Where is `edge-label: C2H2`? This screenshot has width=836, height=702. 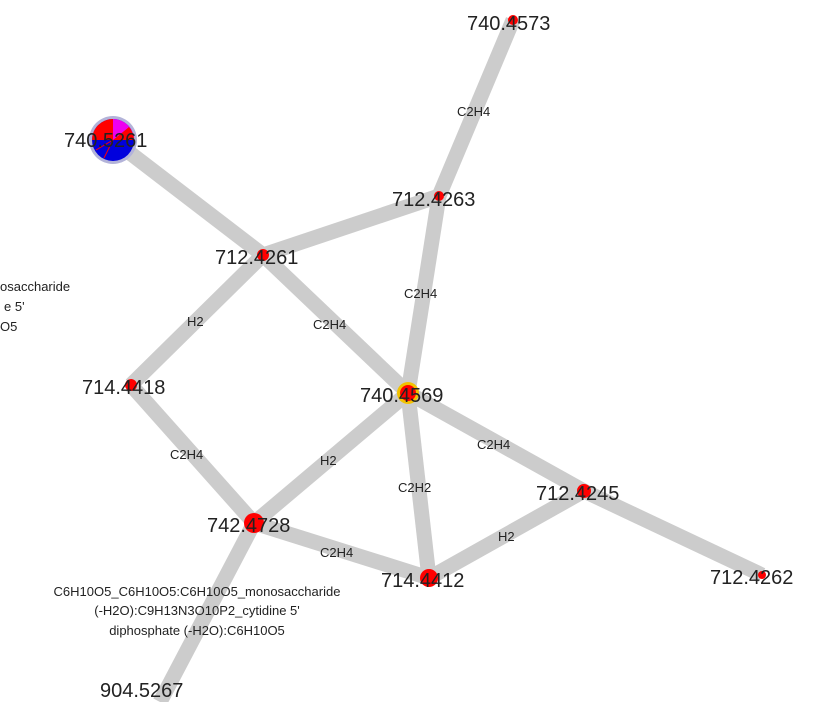
edge-label: C2H2 is located at coordinates (414, 487).